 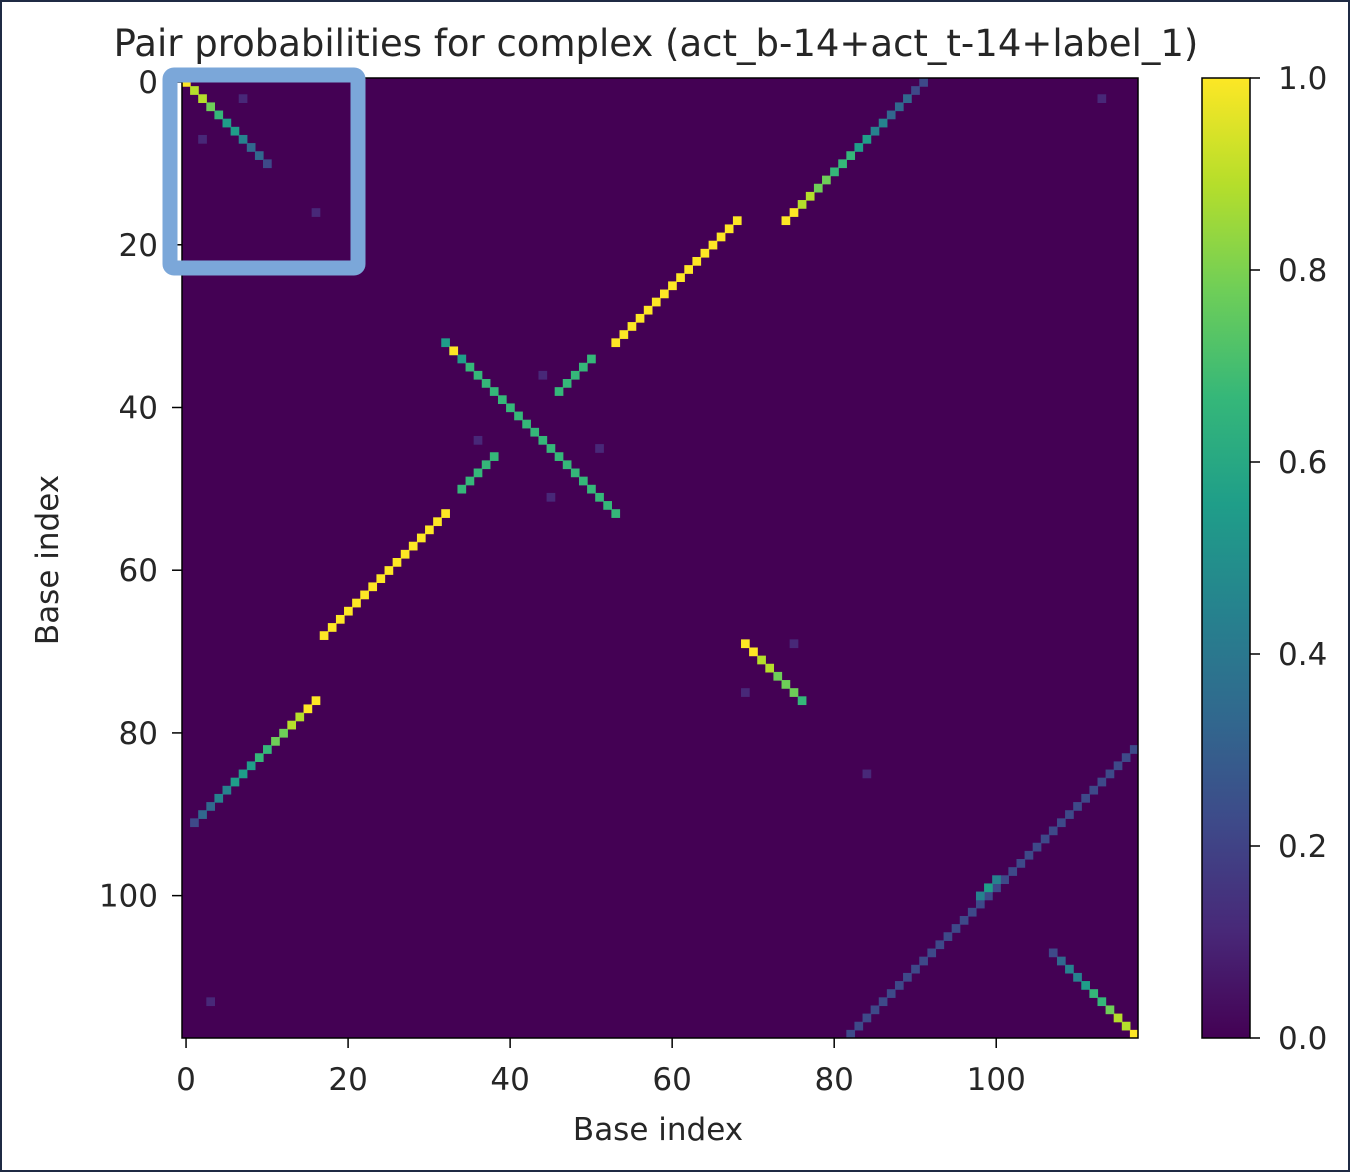 I want to click on colorbar-tick-label: 0.4, so click(x=1302, y=655).